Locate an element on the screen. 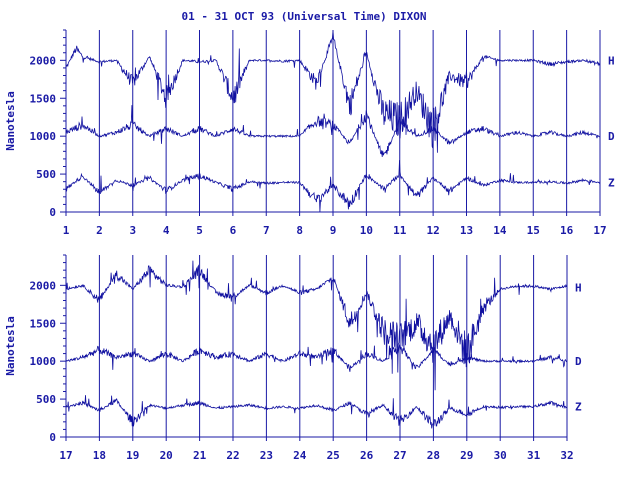 This screenshot has width=640, height=480. x-tick-label: 26 is located at coordinates (367, 455).